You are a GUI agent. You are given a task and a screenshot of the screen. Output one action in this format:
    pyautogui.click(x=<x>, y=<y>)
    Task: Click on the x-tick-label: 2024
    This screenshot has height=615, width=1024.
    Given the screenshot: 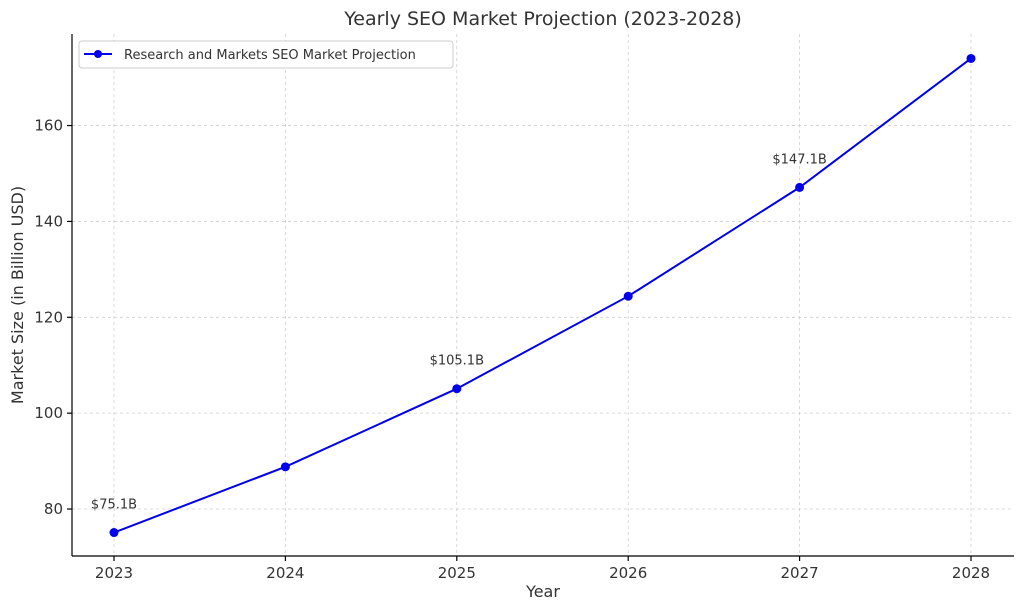 What is the action you would take?
    pyautogui.click(x=285, y=573)
    